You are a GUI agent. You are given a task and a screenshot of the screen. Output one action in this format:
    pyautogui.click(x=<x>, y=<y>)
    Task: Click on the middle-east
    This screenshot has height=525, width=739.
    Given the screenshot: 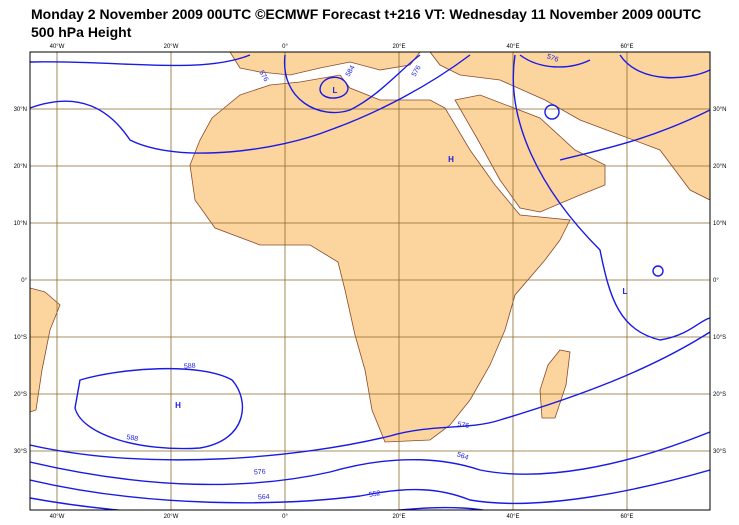 What is the action you would take?
    pyautogui.click(x=569, y=126)
    